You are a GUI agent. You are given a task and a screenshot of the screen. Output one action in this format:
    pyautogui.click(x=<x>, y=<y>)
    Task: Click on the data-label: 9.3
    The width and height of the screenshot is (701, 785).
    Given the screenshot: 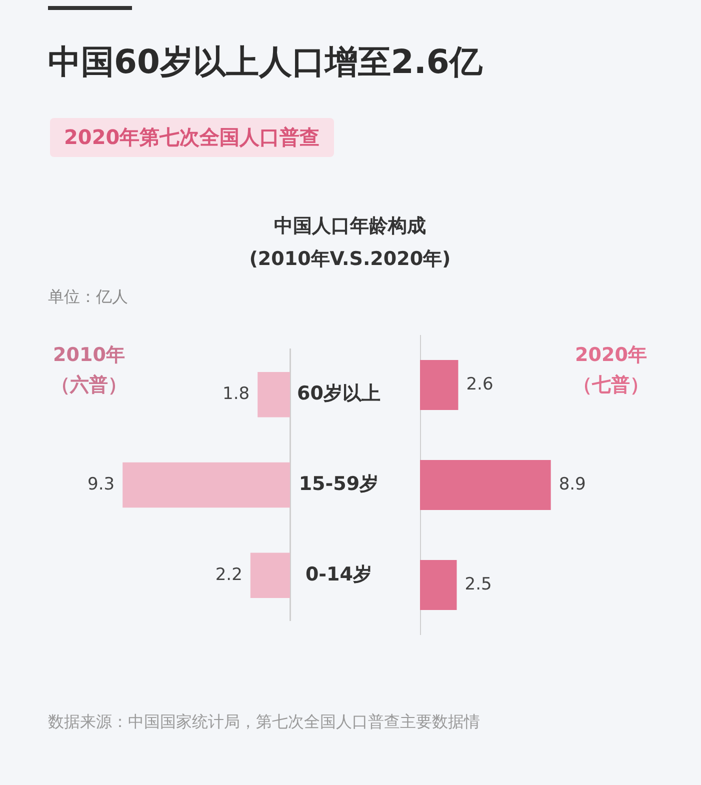 What is the action you would take?
    pyautogui.click(x=101, y=484)
    